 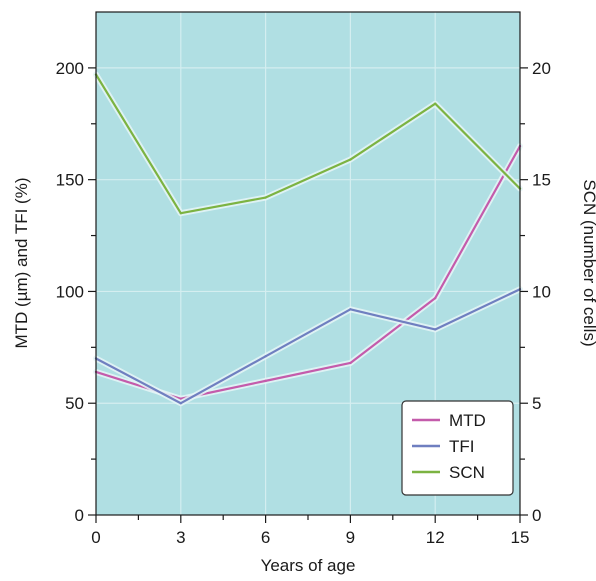 What do you see at coordinates (308, 565) in the screenshot?
I see `x-axis-title: Years of age` at bounding box center [308, 565].